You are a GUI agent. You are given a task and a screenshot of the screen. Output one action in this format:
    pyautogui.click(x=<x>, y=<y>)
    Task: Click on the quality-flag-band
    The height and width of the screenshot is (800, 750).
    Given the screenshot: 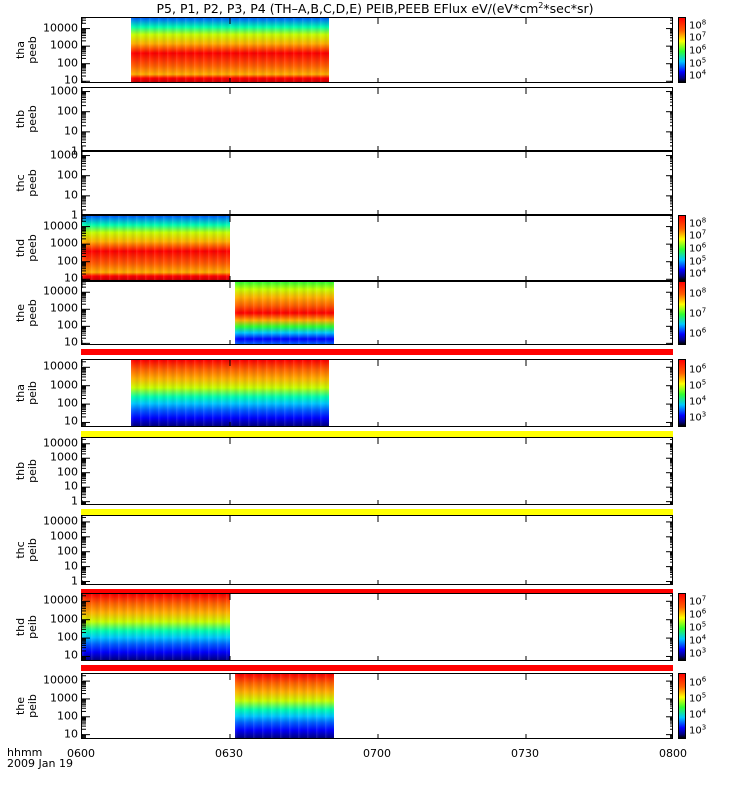 What is the action you would take?
    pyautogui.click(x=377, y=434)
    